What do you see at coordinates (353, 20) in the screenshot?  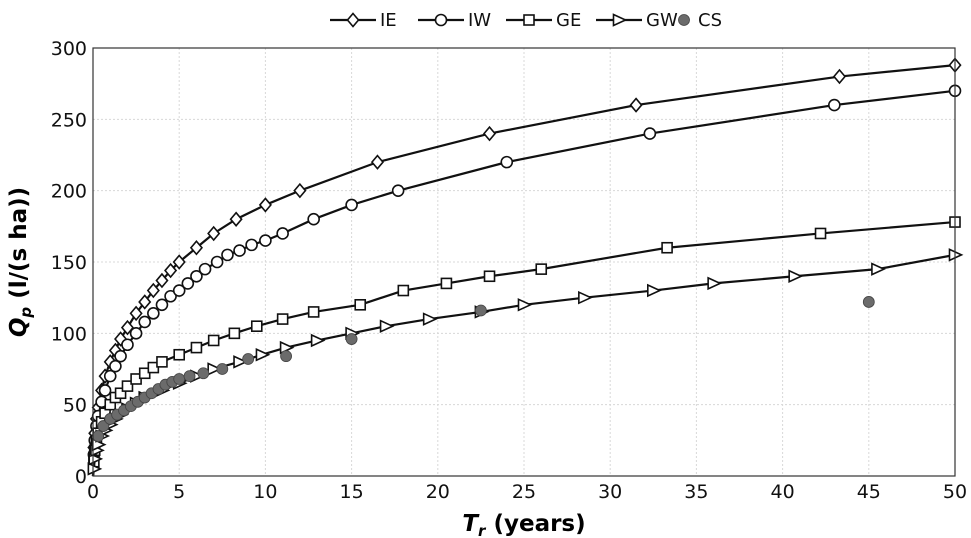 I see `legend-marker-ie` at bounding box center [353, 20].